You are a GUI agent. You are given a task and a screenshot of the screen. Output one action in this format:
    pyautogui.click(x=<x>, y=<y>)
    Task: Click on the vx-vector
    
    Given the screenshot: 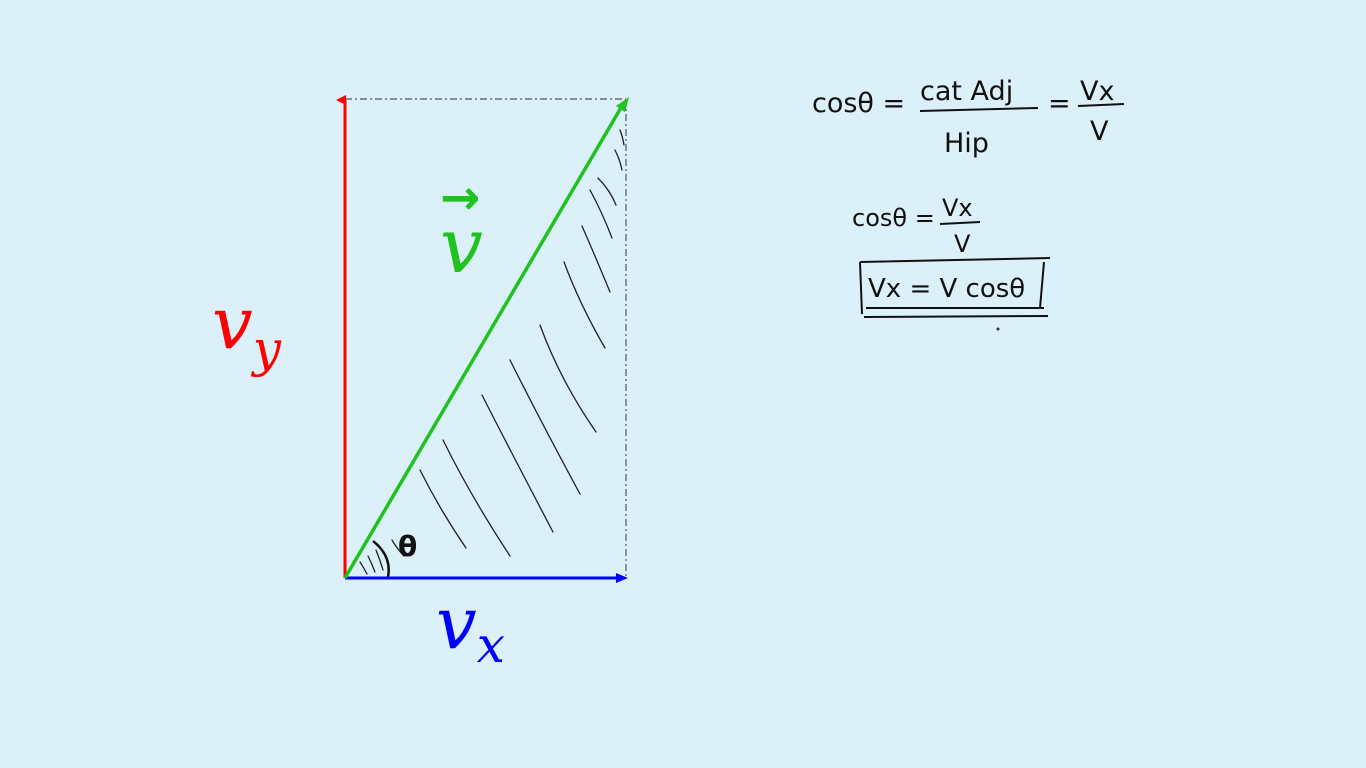 What is the action you would take?
    pyautogui.click(x=486, y=578)
    